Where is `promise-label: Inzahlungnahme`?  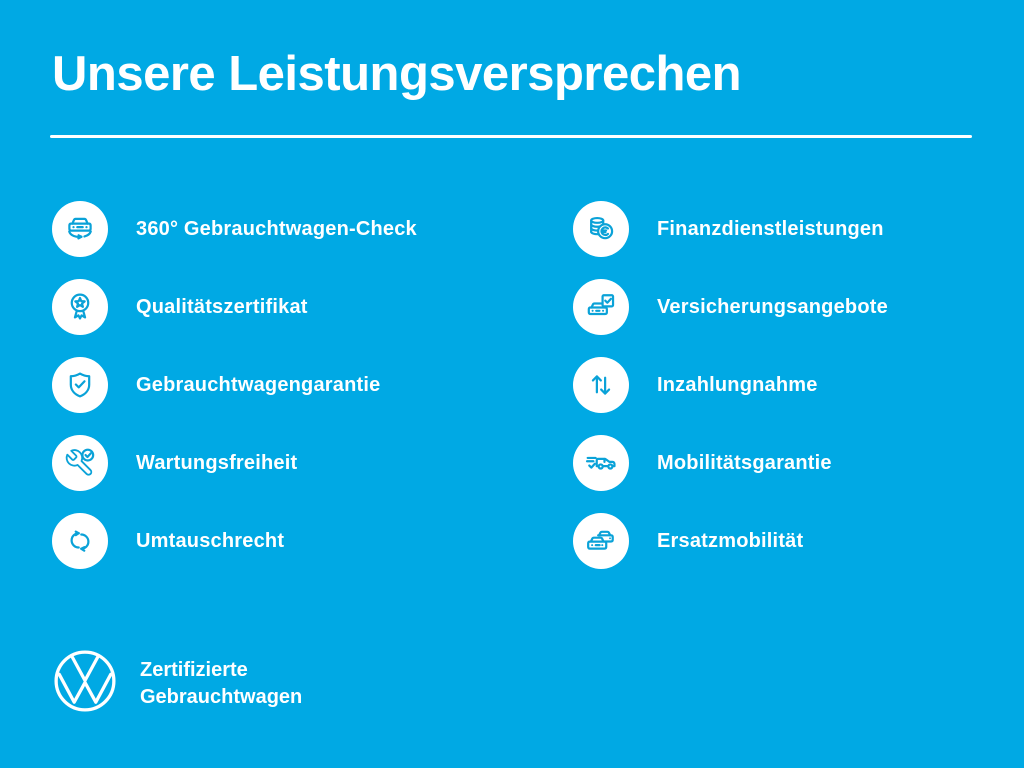
promise-label: Inzahlungnahme is located at coordinates (737, 384).